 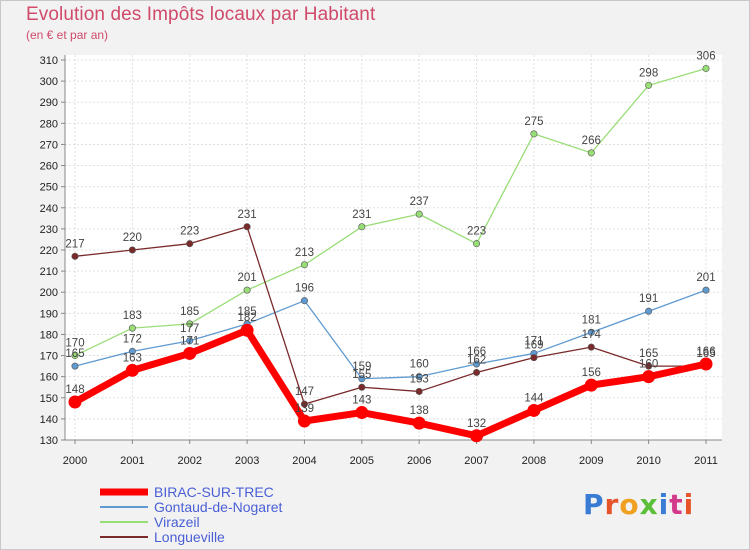 What do you see at coordinates (476, 360) in the screenshot?
I see `data-label-3: 162` at bounding box center [476, 360].